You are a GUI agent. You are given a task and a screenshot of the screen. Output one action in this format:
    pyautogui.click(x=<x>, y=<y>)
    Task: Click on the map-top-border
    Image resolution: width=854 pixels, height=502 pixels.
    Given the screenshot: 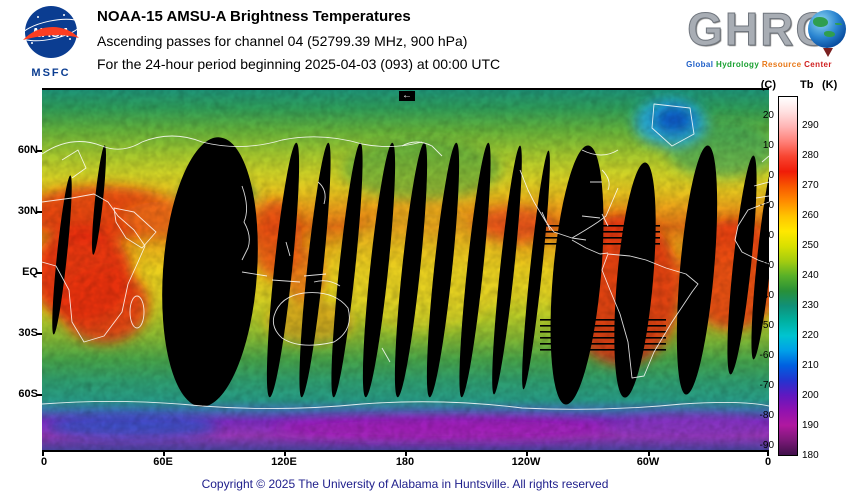 What is the action you would take?
    pyautogui.click(x=405, y=89)
    